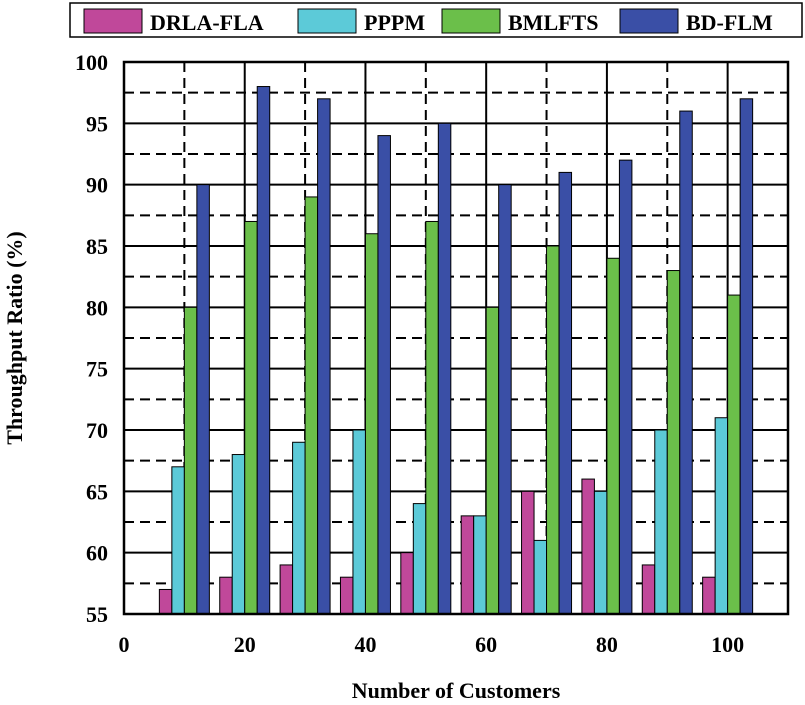  I want to click on y-tick-label: 70, so click(97, 430).